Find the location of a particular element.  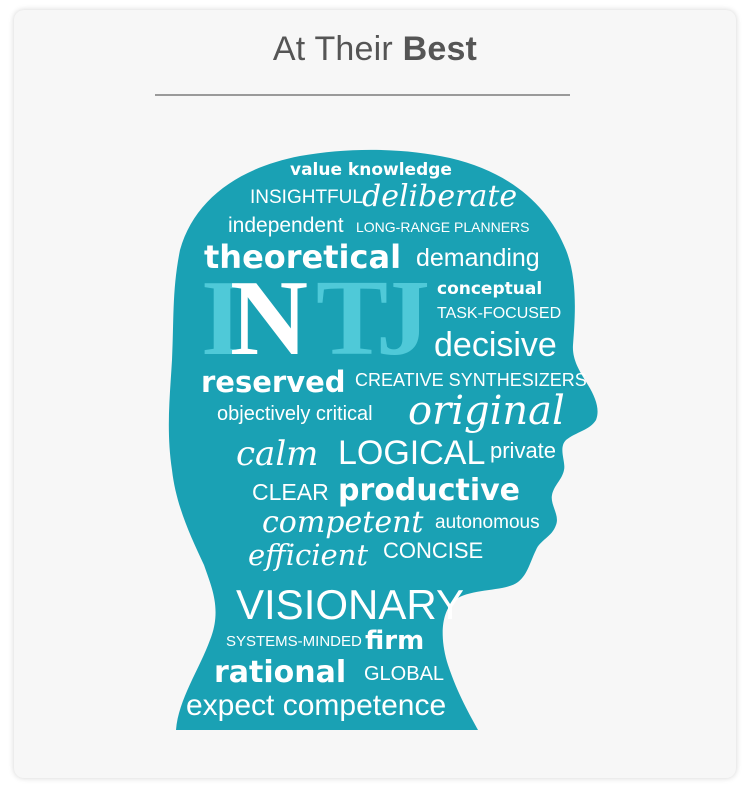

word-long-range-planners: LONG-RANGE PLANNERS is located at coordinates (442, 227).